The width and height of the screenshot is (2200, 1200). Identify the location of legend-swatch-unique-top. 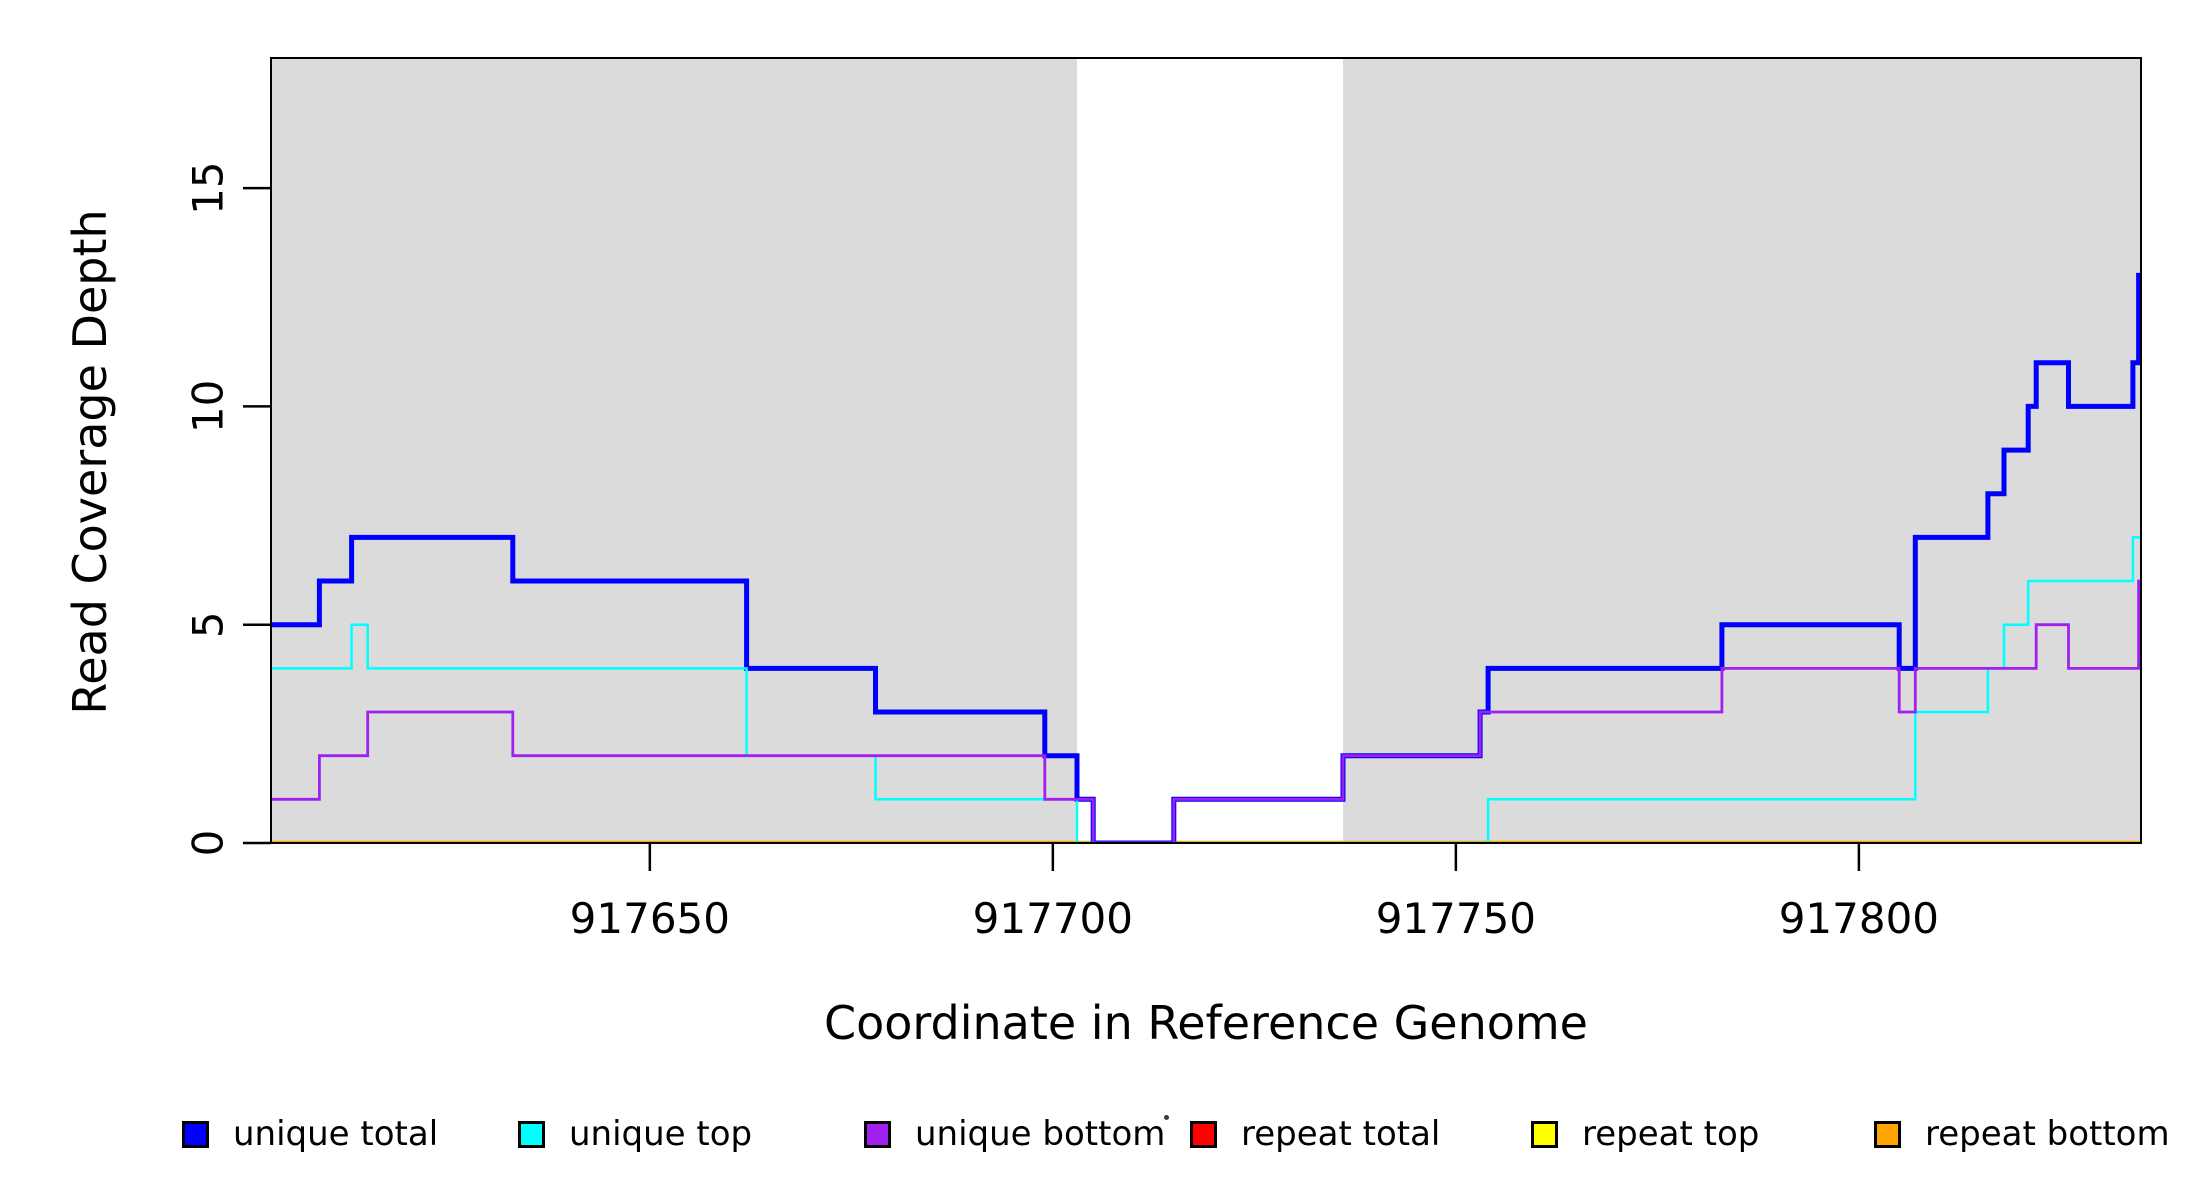
(531, 1134).